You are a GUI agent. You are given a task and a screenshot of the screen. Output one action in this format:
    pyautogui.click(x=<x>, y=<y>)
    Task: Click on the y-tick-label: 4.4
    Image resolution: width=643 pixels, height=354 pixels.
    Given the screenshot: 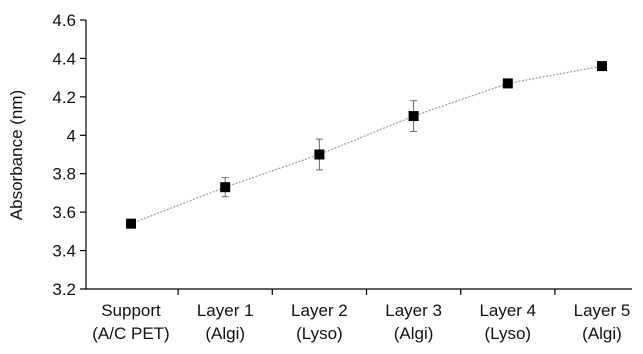 What is the action you would take?
    pyautogui.click(x=64, y=58)
    